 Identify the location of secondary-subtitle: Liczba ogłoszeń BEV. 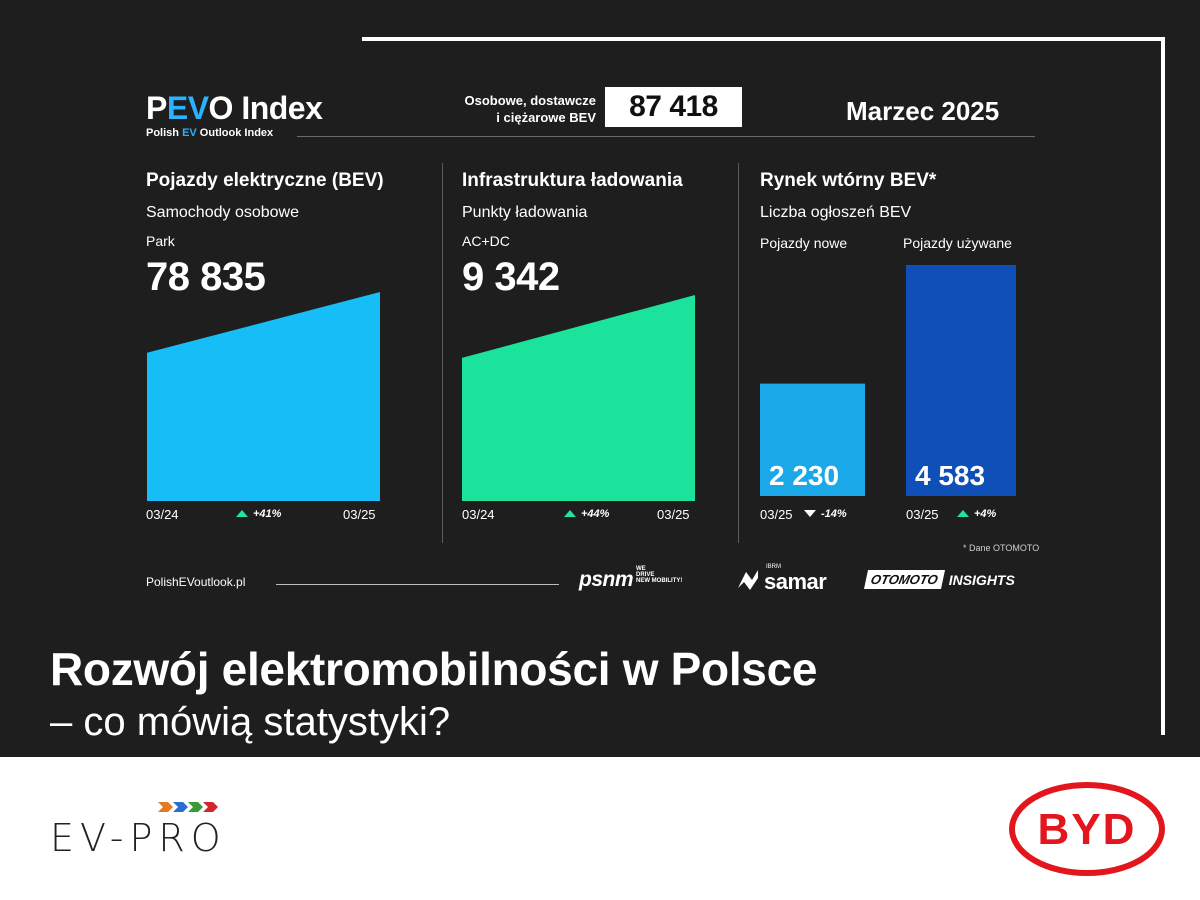
(836, 212).